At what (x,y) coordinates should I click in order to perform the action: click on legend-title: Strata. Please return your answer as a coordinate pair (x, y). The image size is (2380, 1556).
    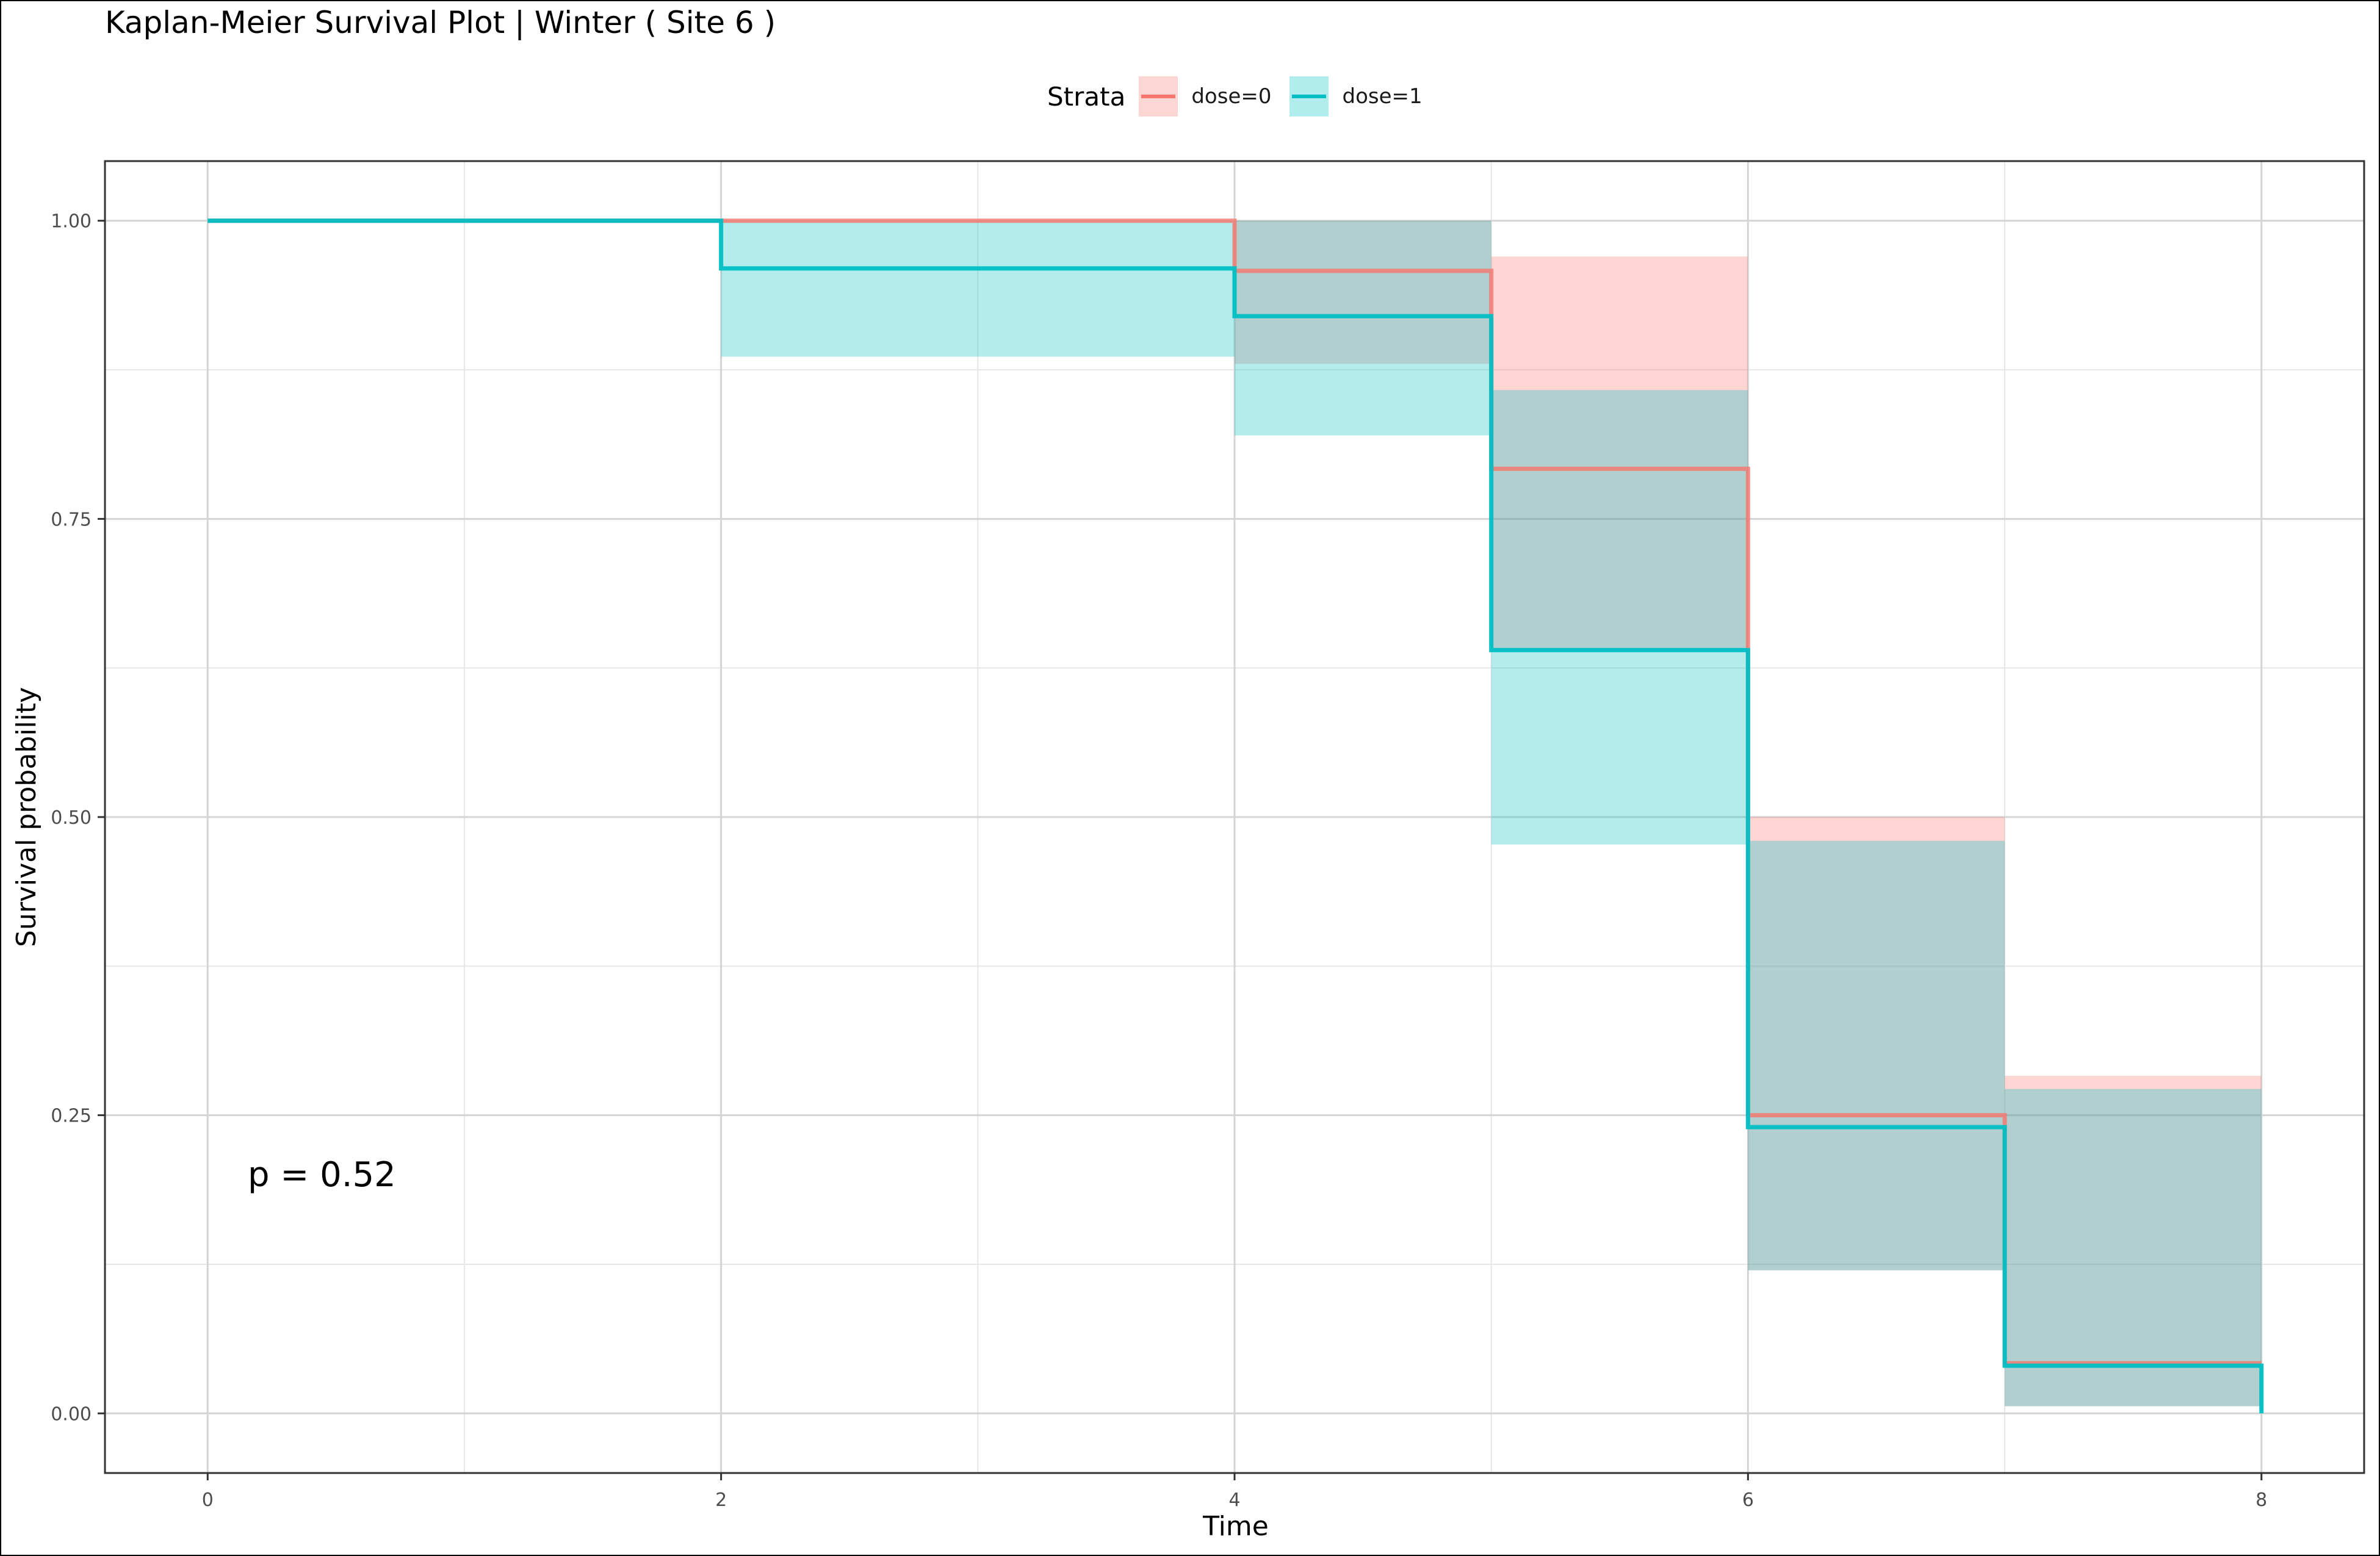
    Looking at the image, I should click on (1086, 97).